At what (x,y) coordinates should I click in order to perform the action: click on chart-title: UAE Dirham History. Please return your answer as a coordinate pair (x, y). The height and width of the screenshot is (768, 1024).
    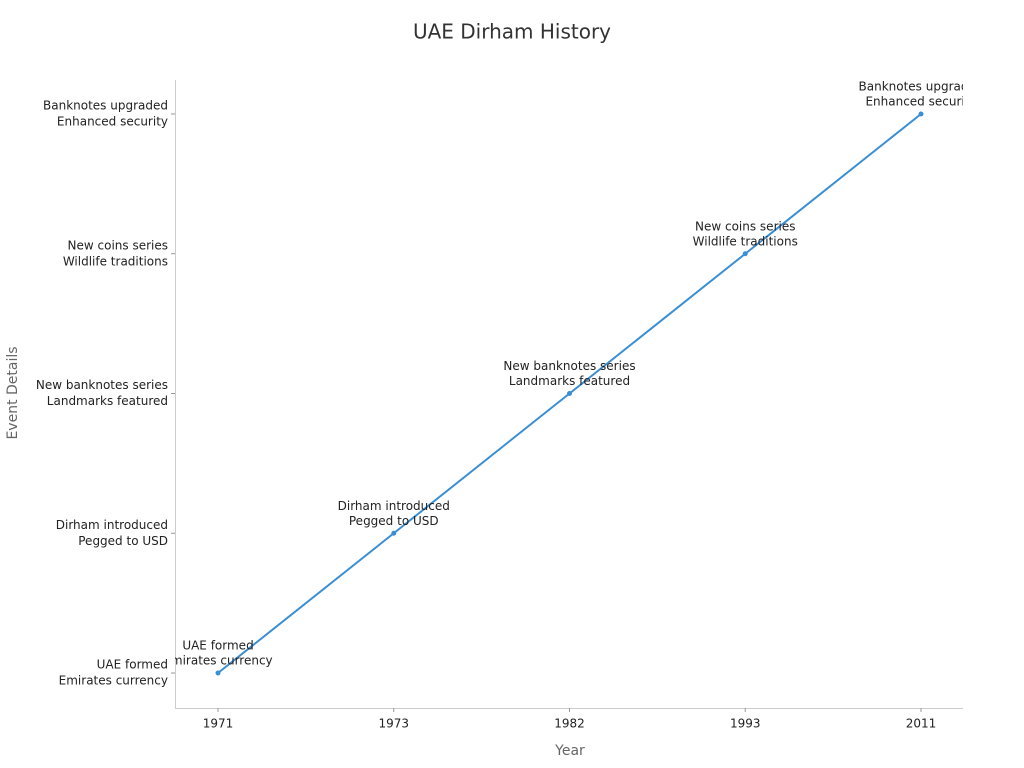
    Looking at the image, I should click on (512, 32).